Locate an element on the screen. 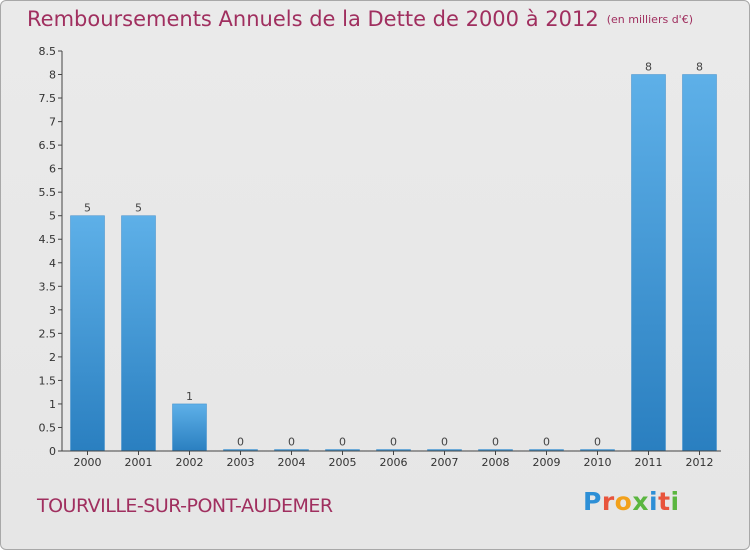  y-tick-label: 2 is located at coordinates (52, 357).